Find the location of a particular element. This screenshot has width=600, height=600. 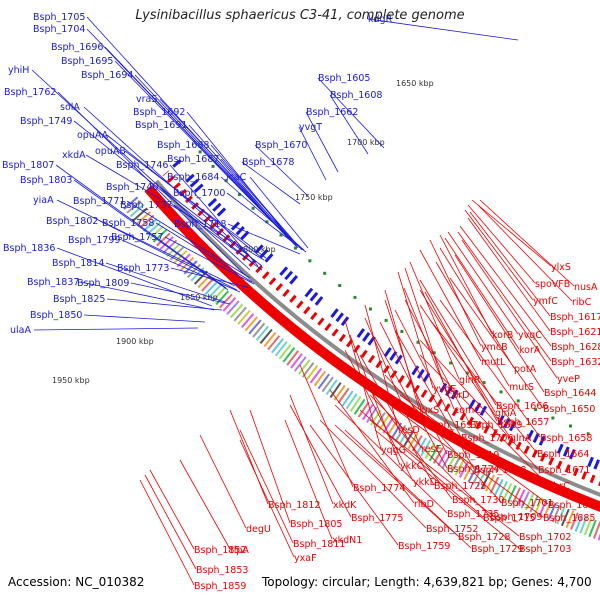

minus-strand-gene-label: luxS is located at coordinates (429, 410).